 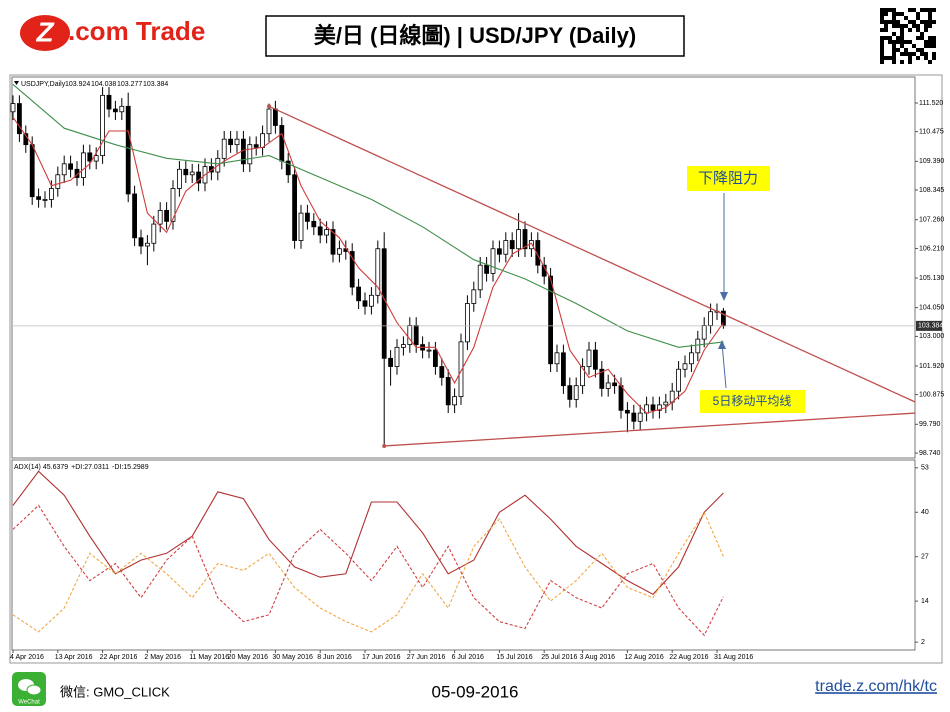 What do you see at coordinates (115, 691) in the screenshot?
I see `wechat-label: 微信: GMO_CLICK` at bounding box center [115, 691].